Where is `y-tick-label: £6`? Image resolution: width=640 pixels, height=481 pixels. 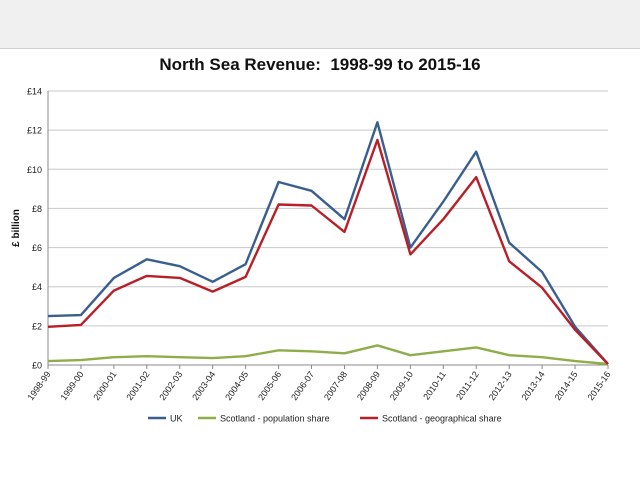
y-tick-label: £6 is located at coordinates (37, 248).